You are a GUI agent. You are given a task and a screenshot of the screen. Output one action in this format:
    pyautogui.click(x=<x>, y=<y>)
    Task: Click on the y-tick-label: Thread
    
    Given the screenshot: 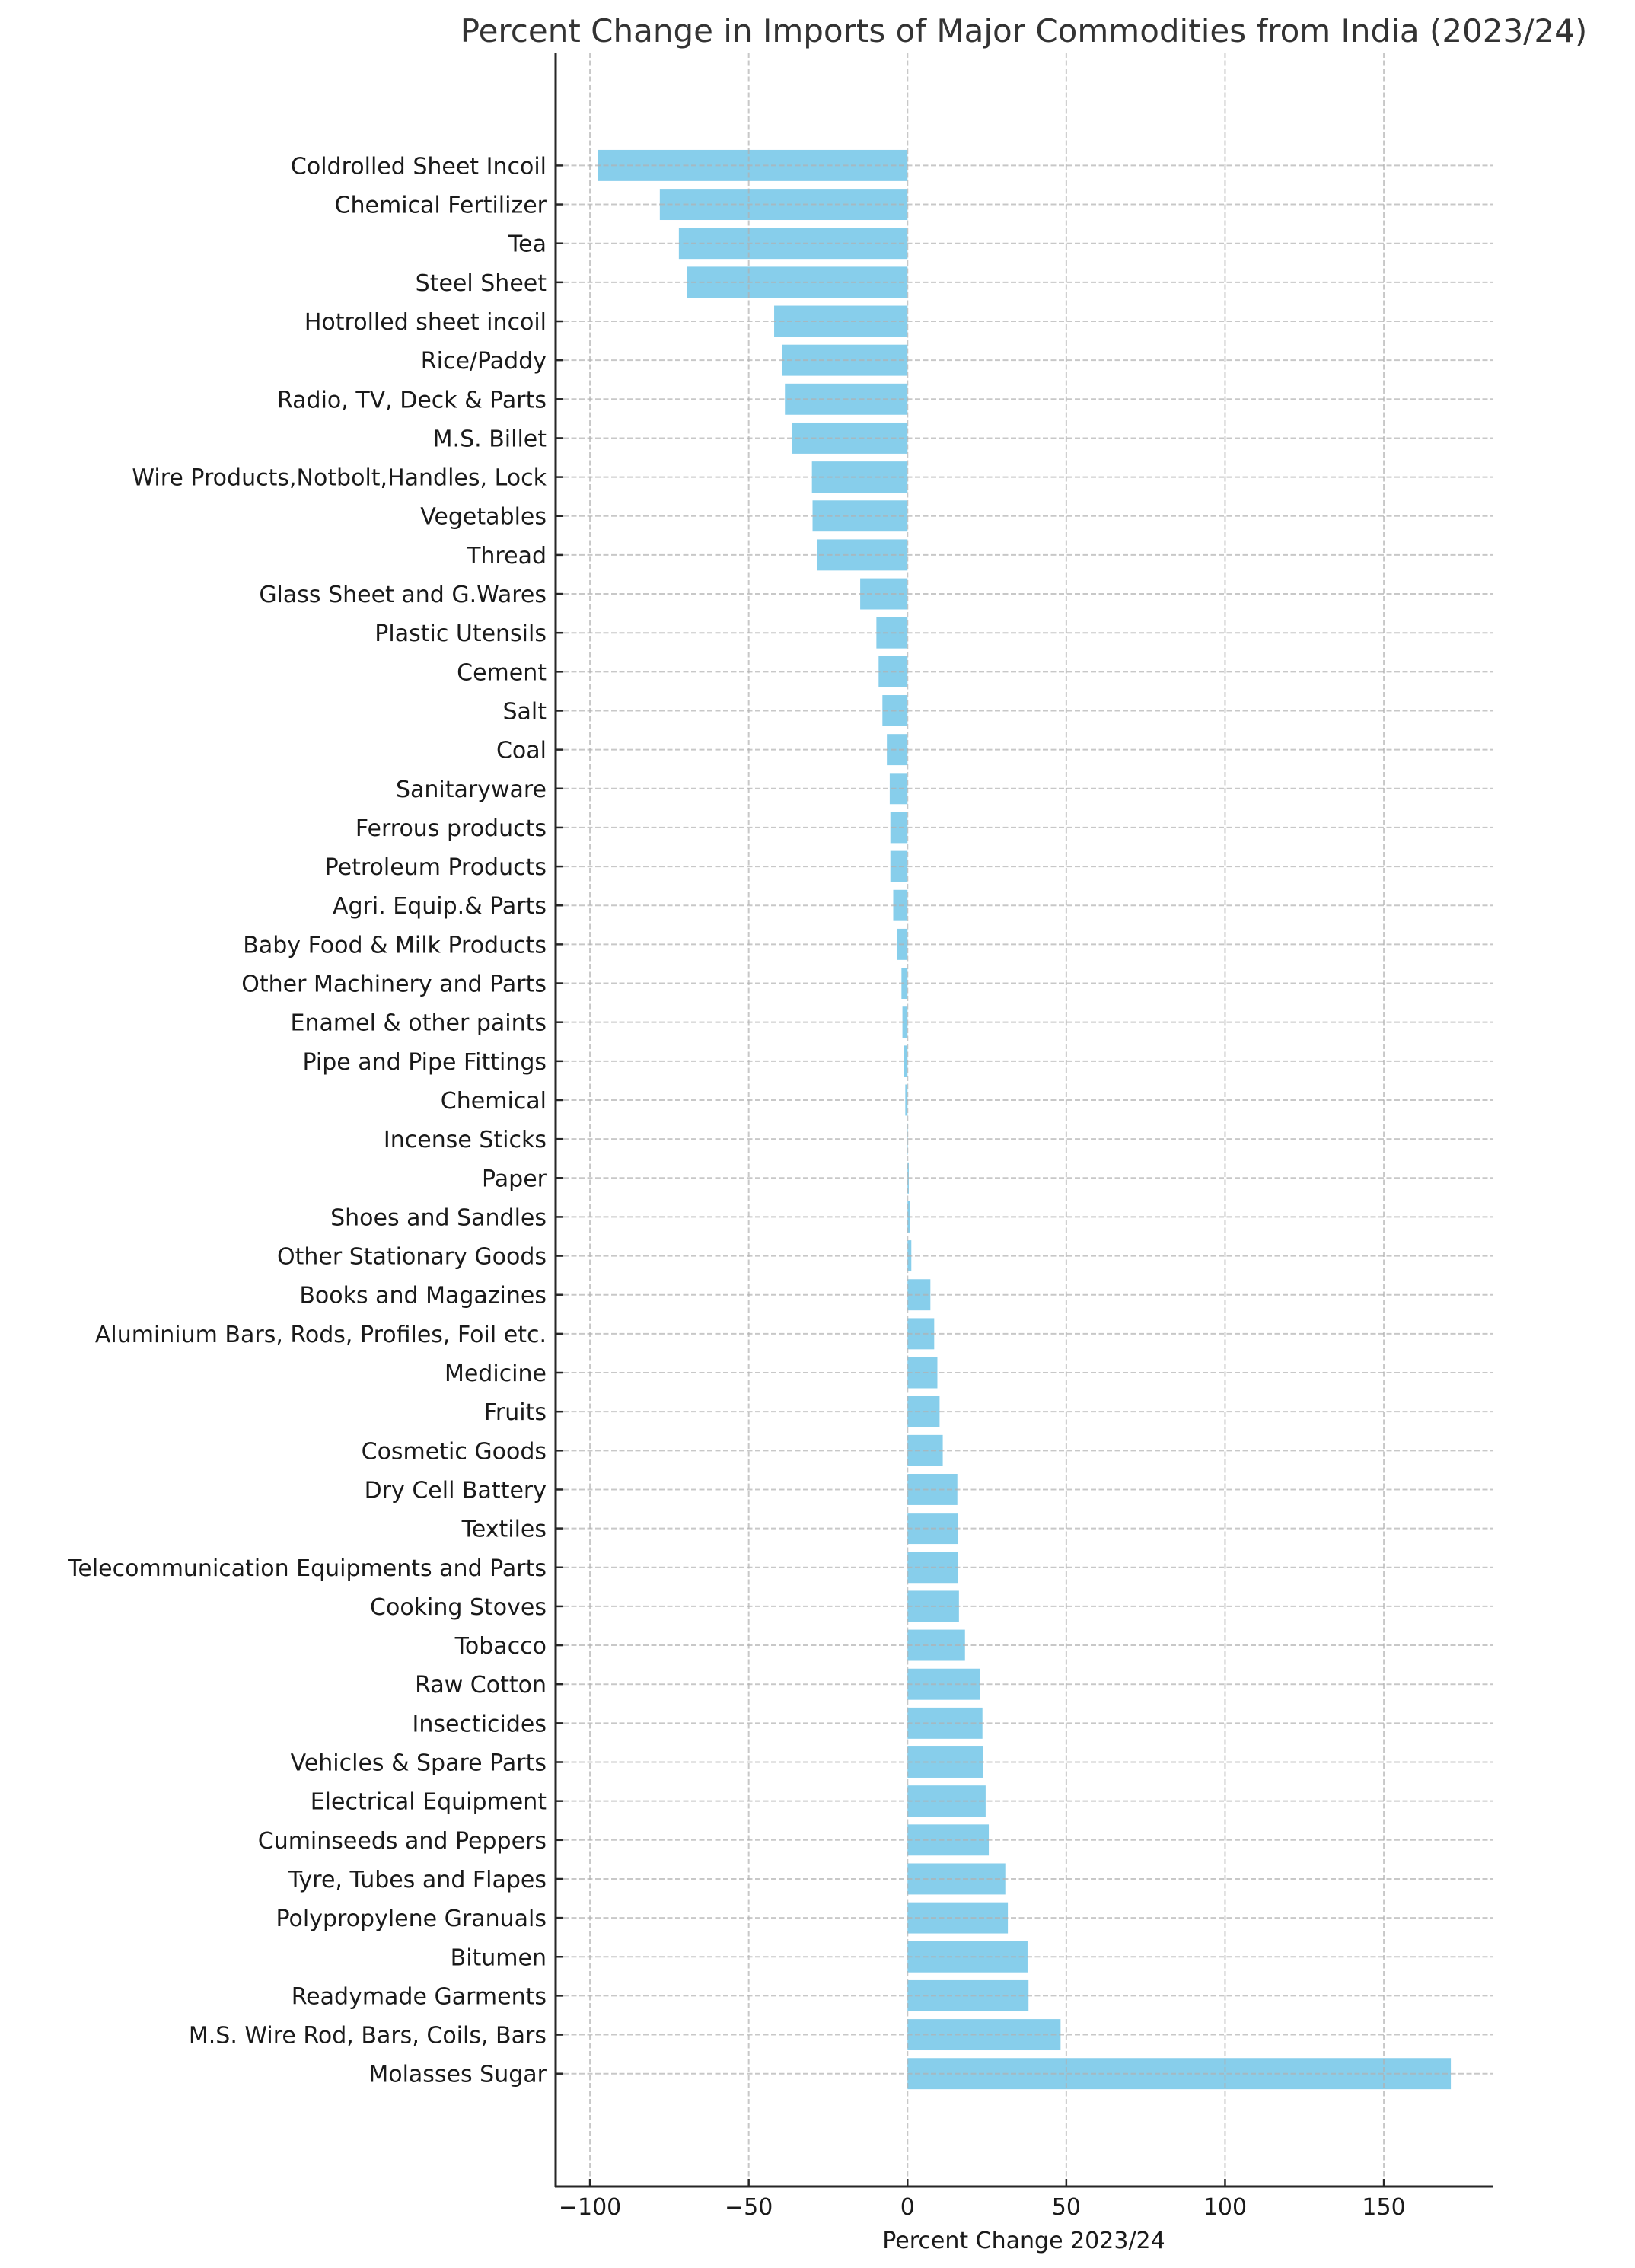 What is the action you would take?
    pyautogui.click(x=506, y=556)
    